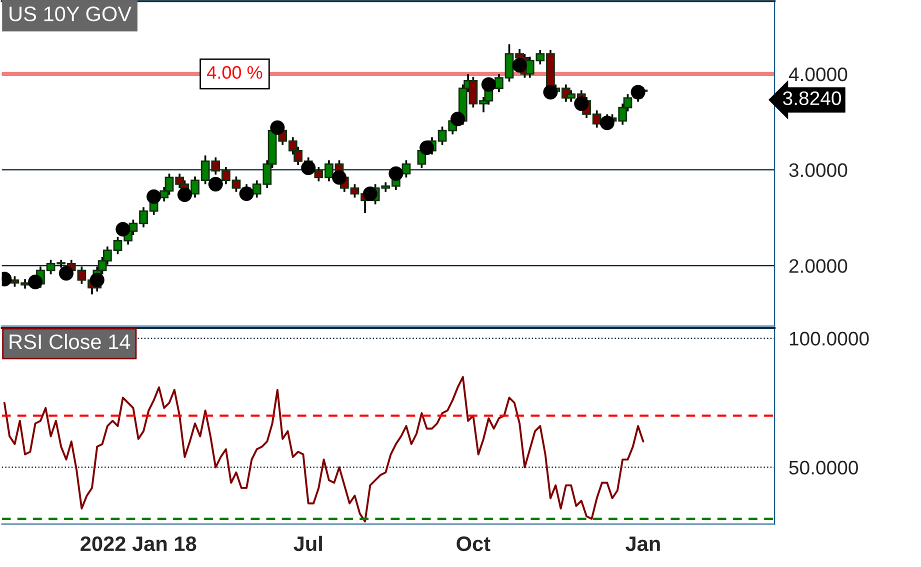 This screenshot has height=567, width=921. What do you see at coordinates (234, 72) in the screenshot?
I see `ref-line-label: 4.00 %` at bounding box center [234, 72].